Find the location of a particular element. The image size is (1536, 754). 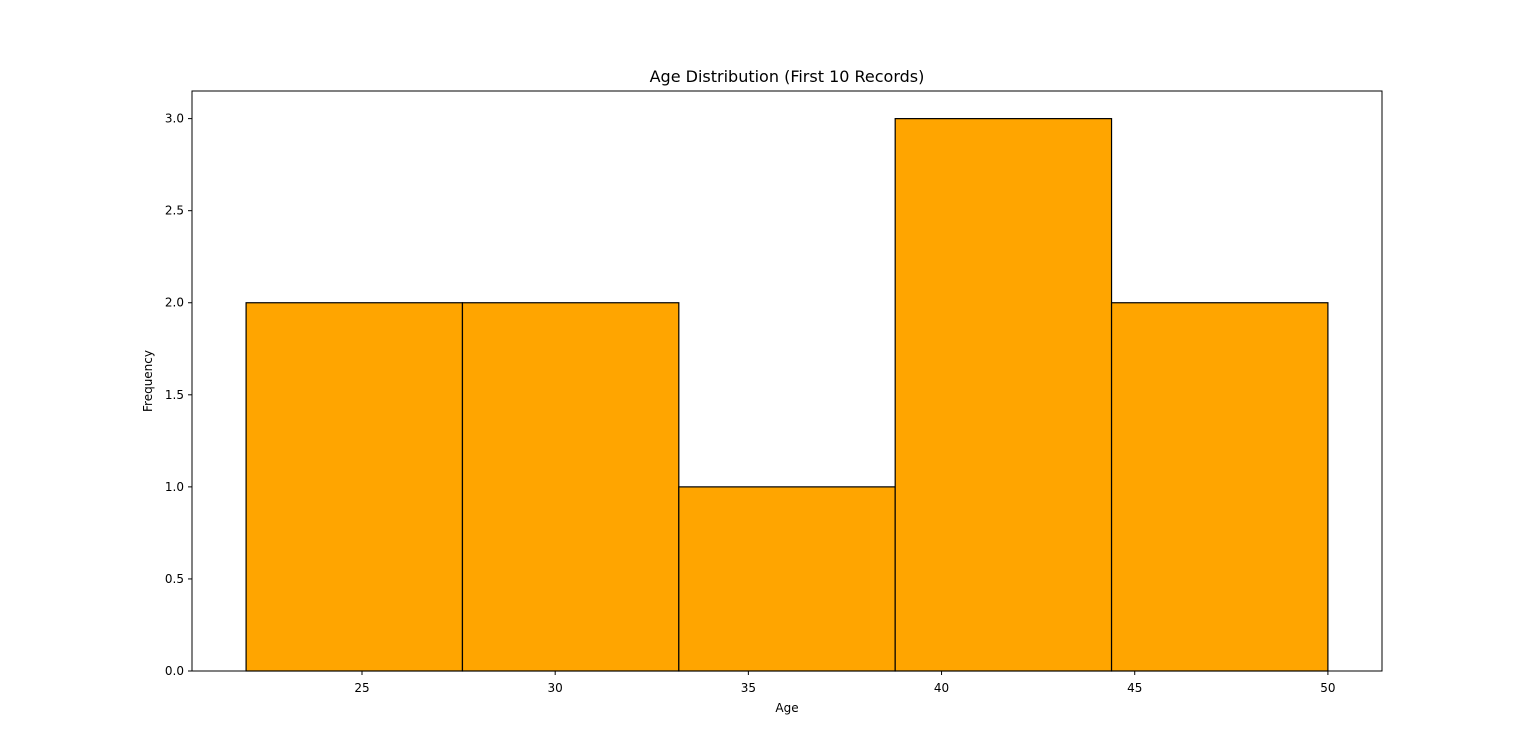

x-axis-label: Age is located at coordinates (786, 708).